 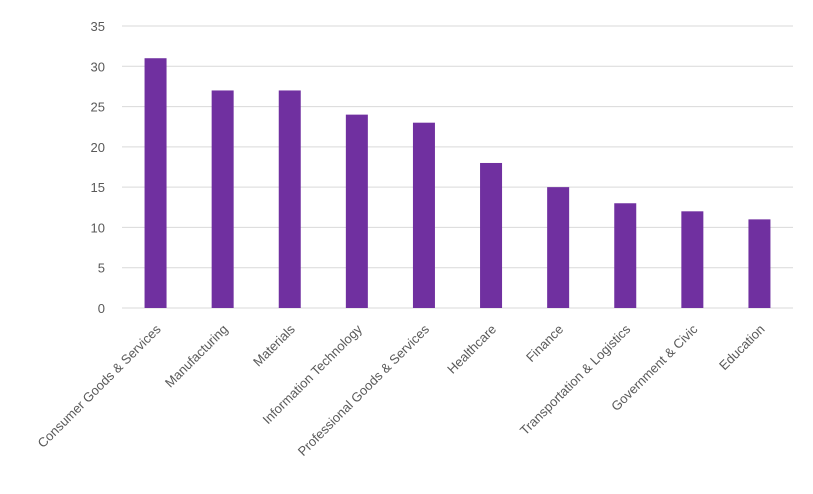 I want to click on x-category-label: Transportation & Logistics, so click(x=575, y=379).